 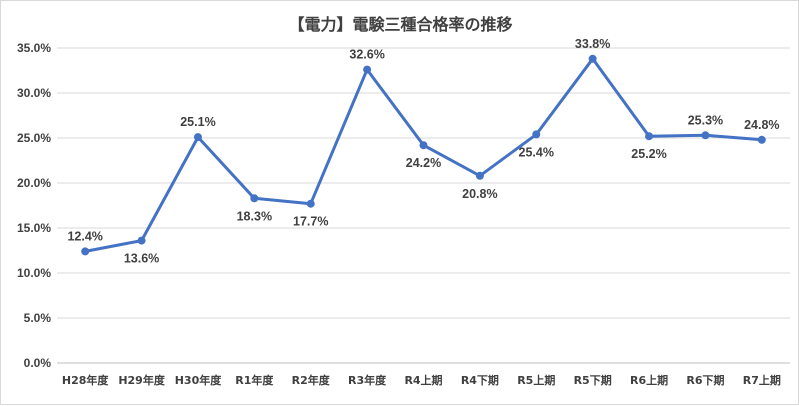 What do you see at coordinates (38, 363) in the screenshot?
I see `y-tick-label: 0.0%` at bounding box center [38, 363].